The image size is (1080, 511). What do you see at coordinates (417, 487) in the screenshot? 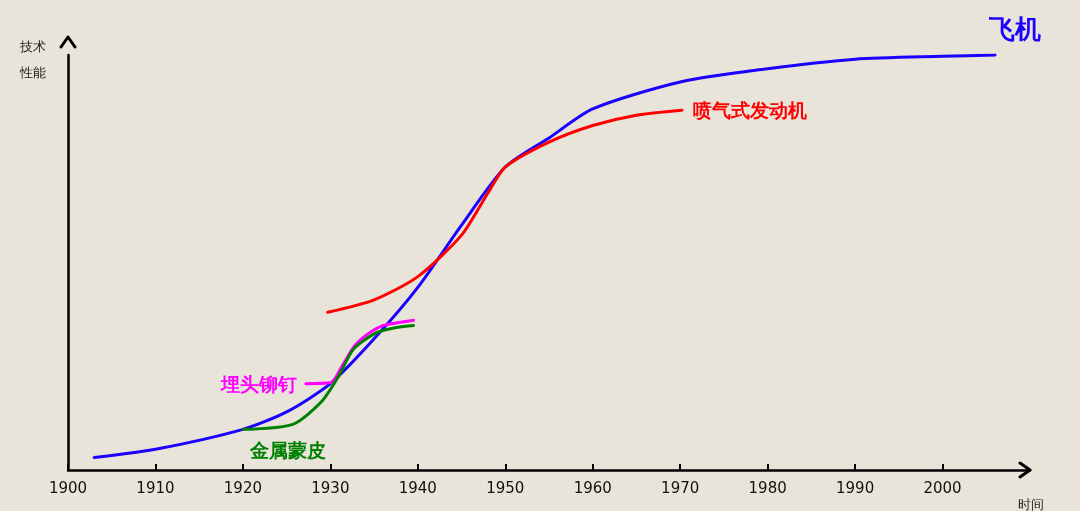
I see `x-tick-label: 1940` at bounding box center [417, 487].